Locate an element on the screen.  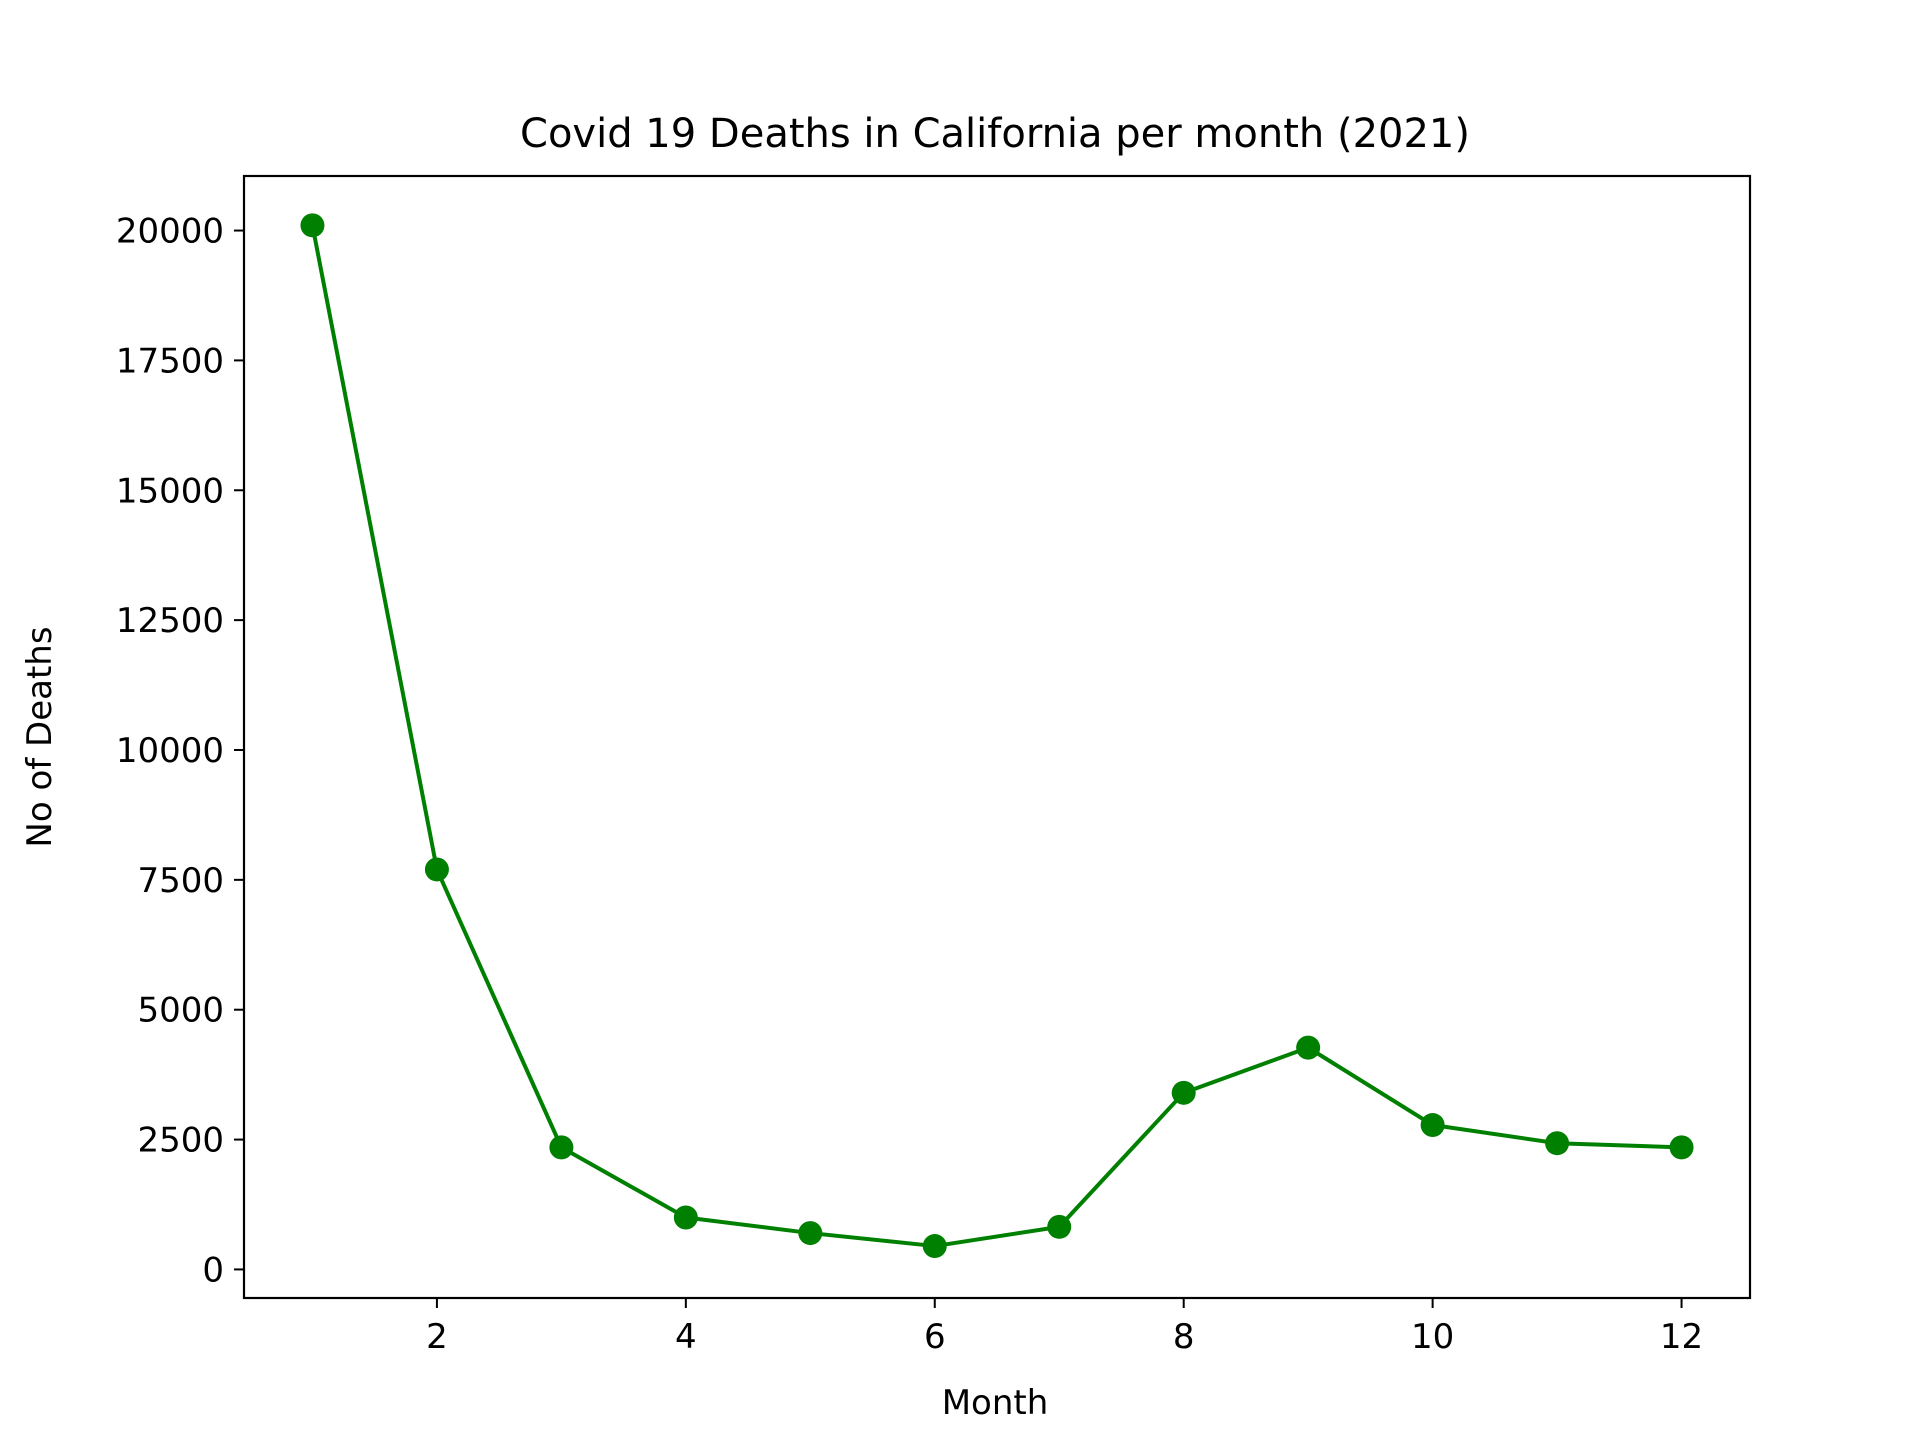
y-axis-label: No of Deaths is located at coordinates (40, 736).